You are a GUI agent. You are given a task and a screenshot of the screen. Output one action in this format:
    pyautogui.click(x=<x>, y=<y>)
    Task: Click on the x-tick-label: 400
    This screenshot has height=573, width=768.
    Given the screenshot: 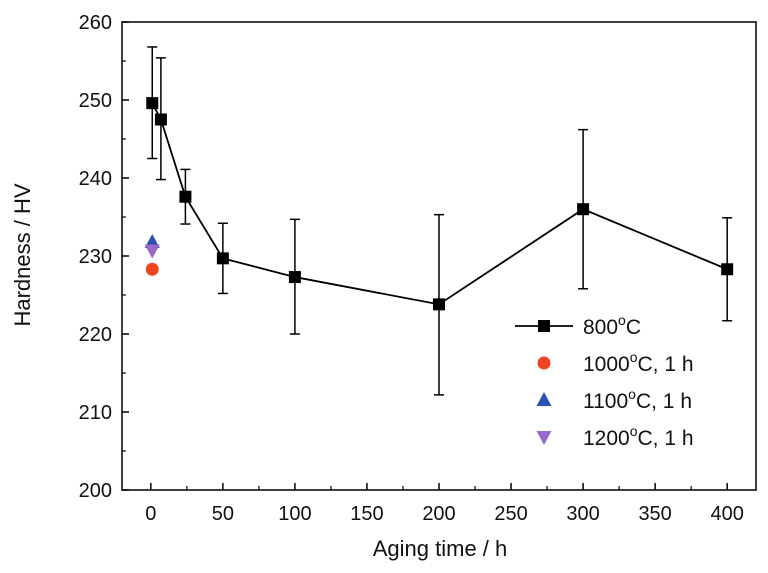 What is the action you would take?
    pyautogui.click(x=726, y=514)
    